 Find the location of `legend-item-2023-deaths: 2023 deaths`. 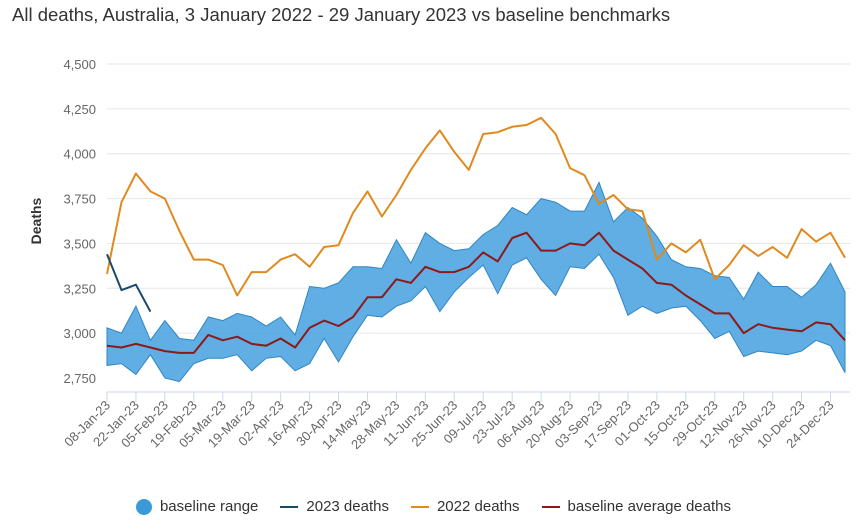

legend-item-2023-deaths: 2023 deaths is located at coordinates (334, 506).